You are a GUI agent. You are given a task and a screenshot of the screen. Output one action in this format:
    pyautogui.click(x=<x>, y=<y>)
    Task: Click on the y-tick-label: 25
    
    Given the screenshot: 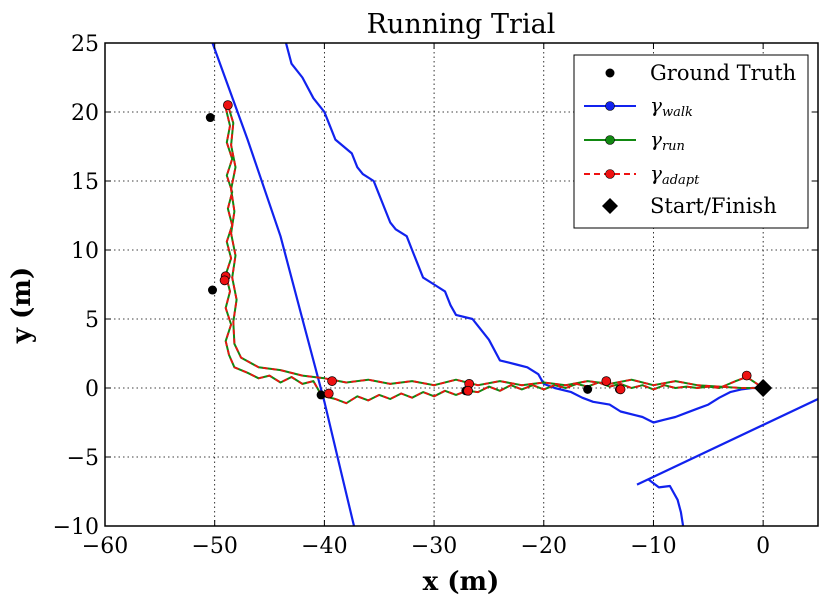 What is the action you would take?
    pyautogui.click(x=85, y=44)
    